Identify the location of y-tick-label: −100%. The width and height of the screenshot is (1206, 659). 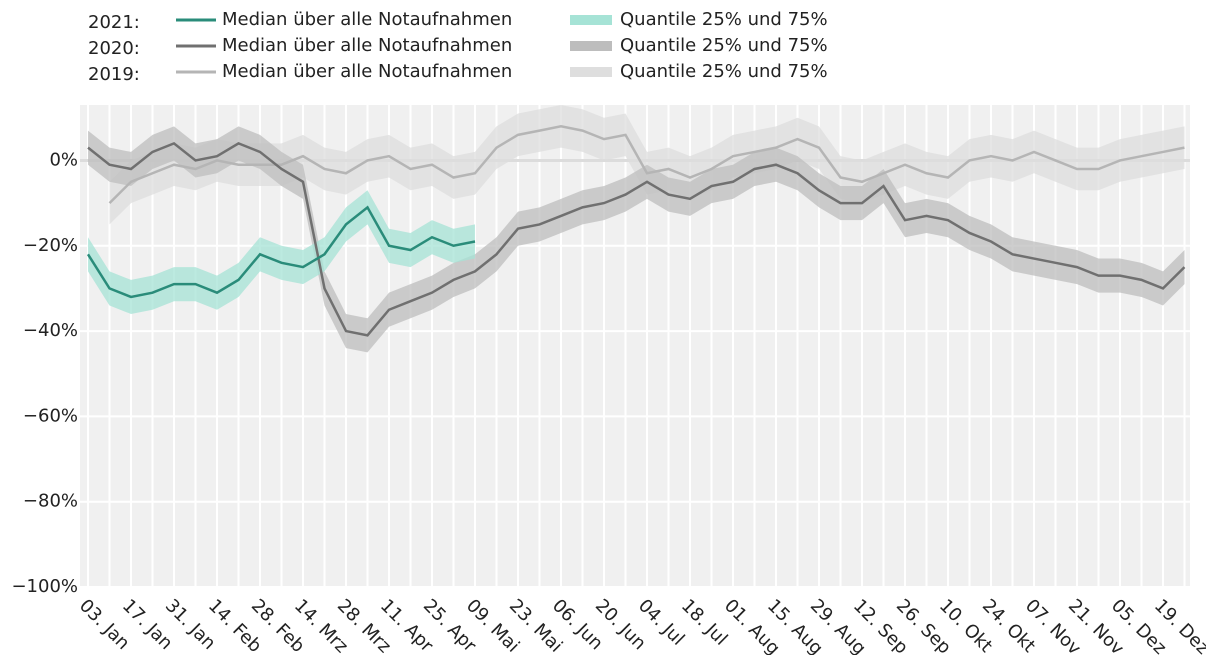
(44, 586).